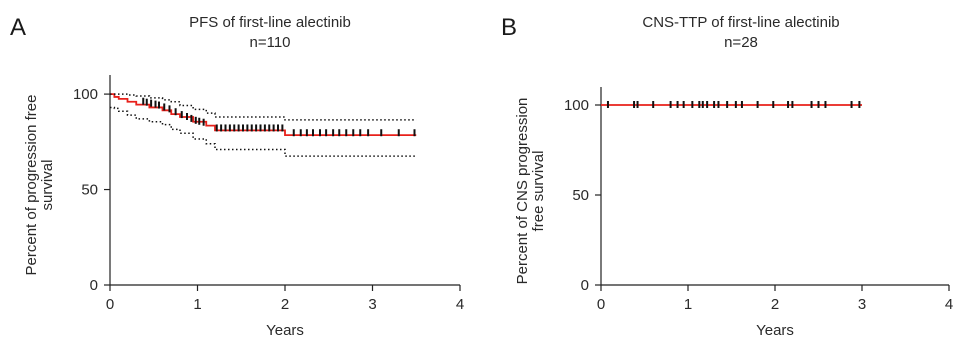  What do you see at coordinates (31, 185) in the screenshot?
I see `y-axis-label-line: Percent of progression free` at bounding box center [31, 185].